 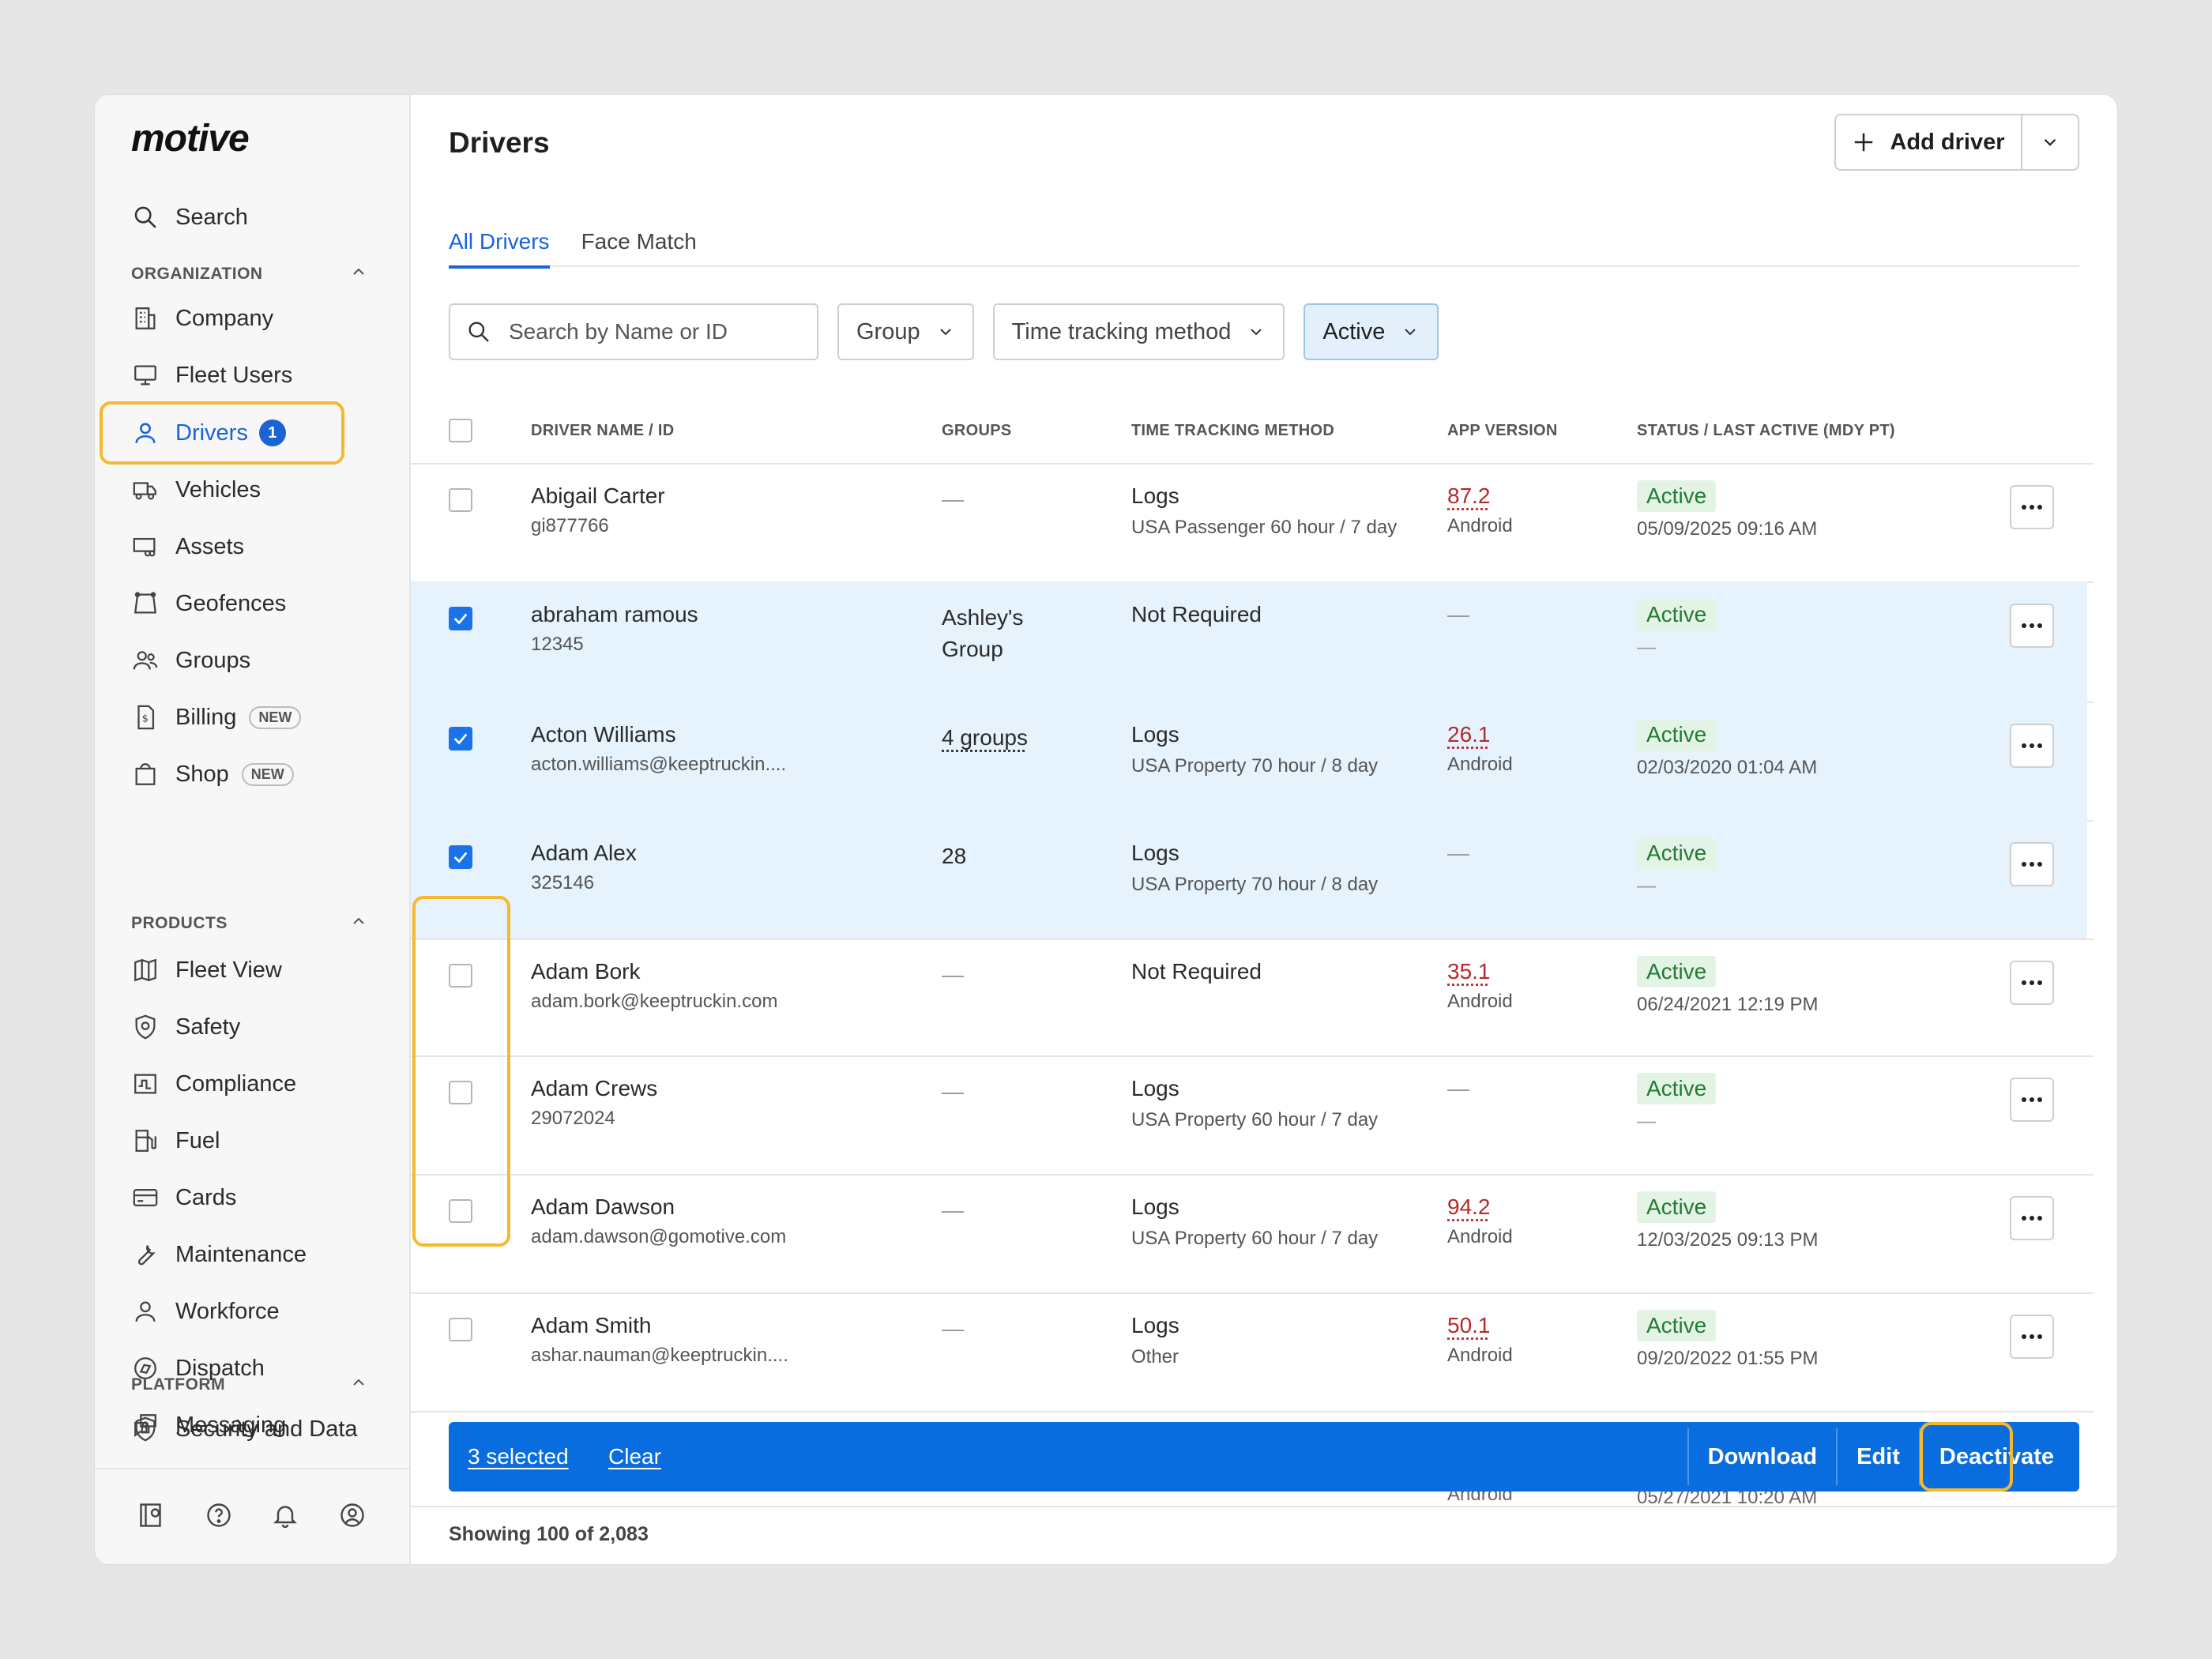 I want to click on time-tracking-method: Logs, so click(x=1155, y=1206).